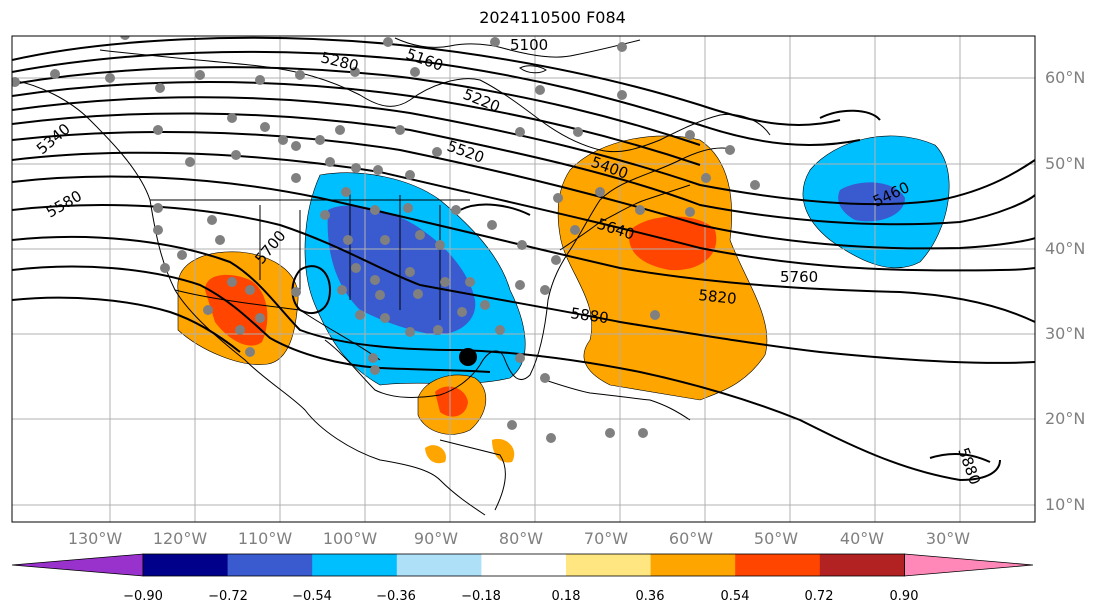  I want to click on colorbar-tick-label: −0.72, so click(228, 596).